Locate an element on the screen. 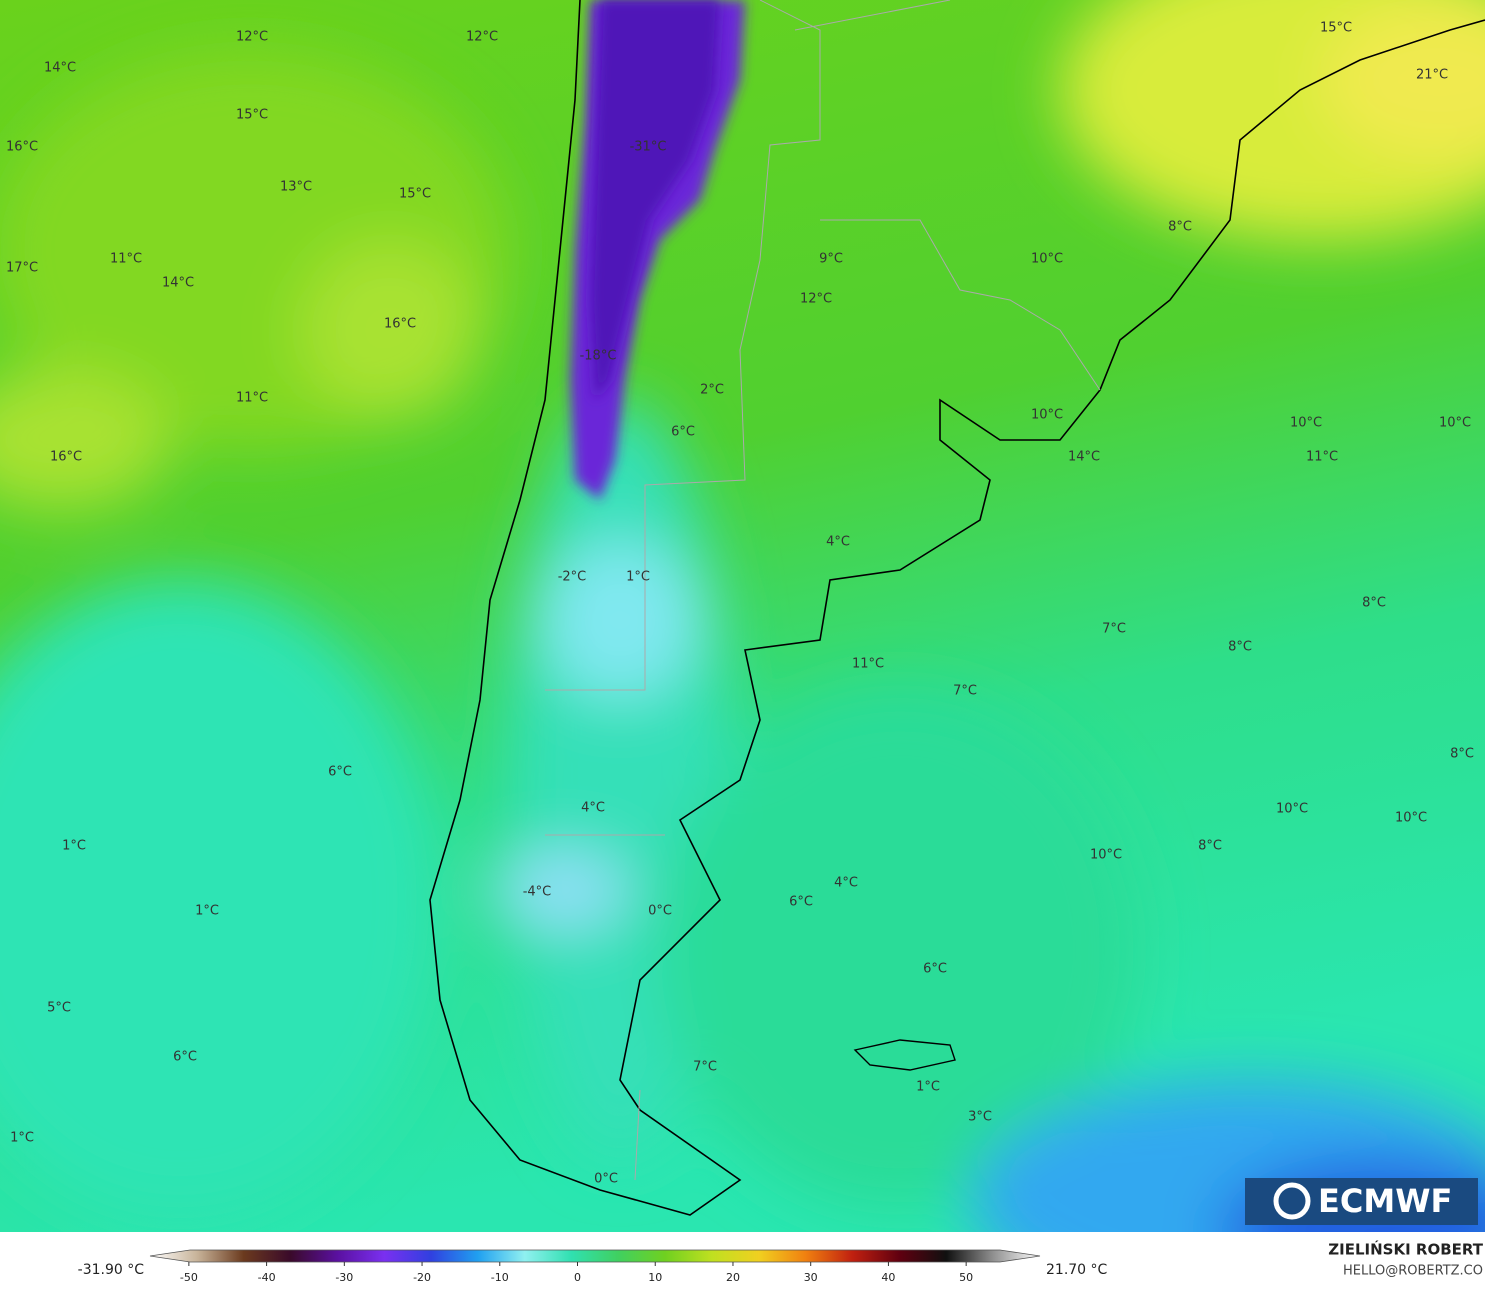 The height and width of the screenshot is (1291, 1485). temperature-label: -2°C is located at coordinates (572, 577).